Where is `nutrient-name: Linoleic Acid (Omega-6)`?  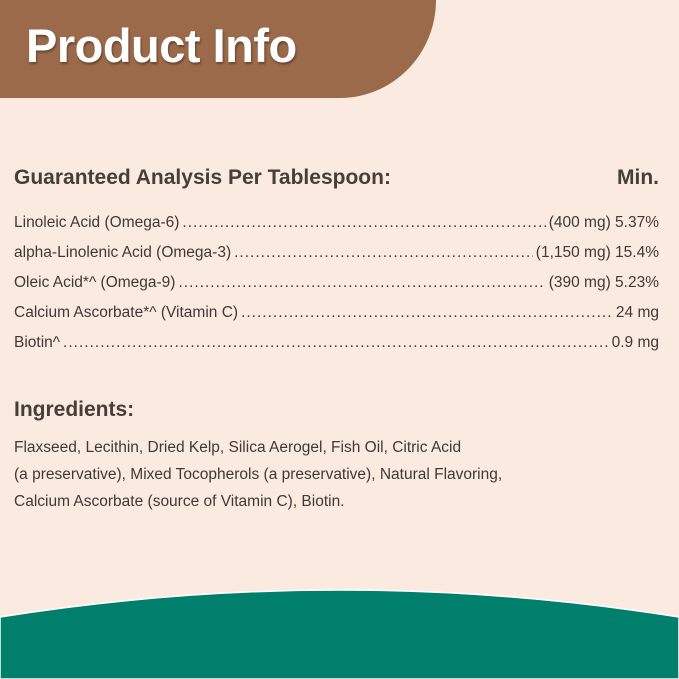 nutrient-name: Linoleic Acid (Omega-6) is located at coordinates (97, 222).